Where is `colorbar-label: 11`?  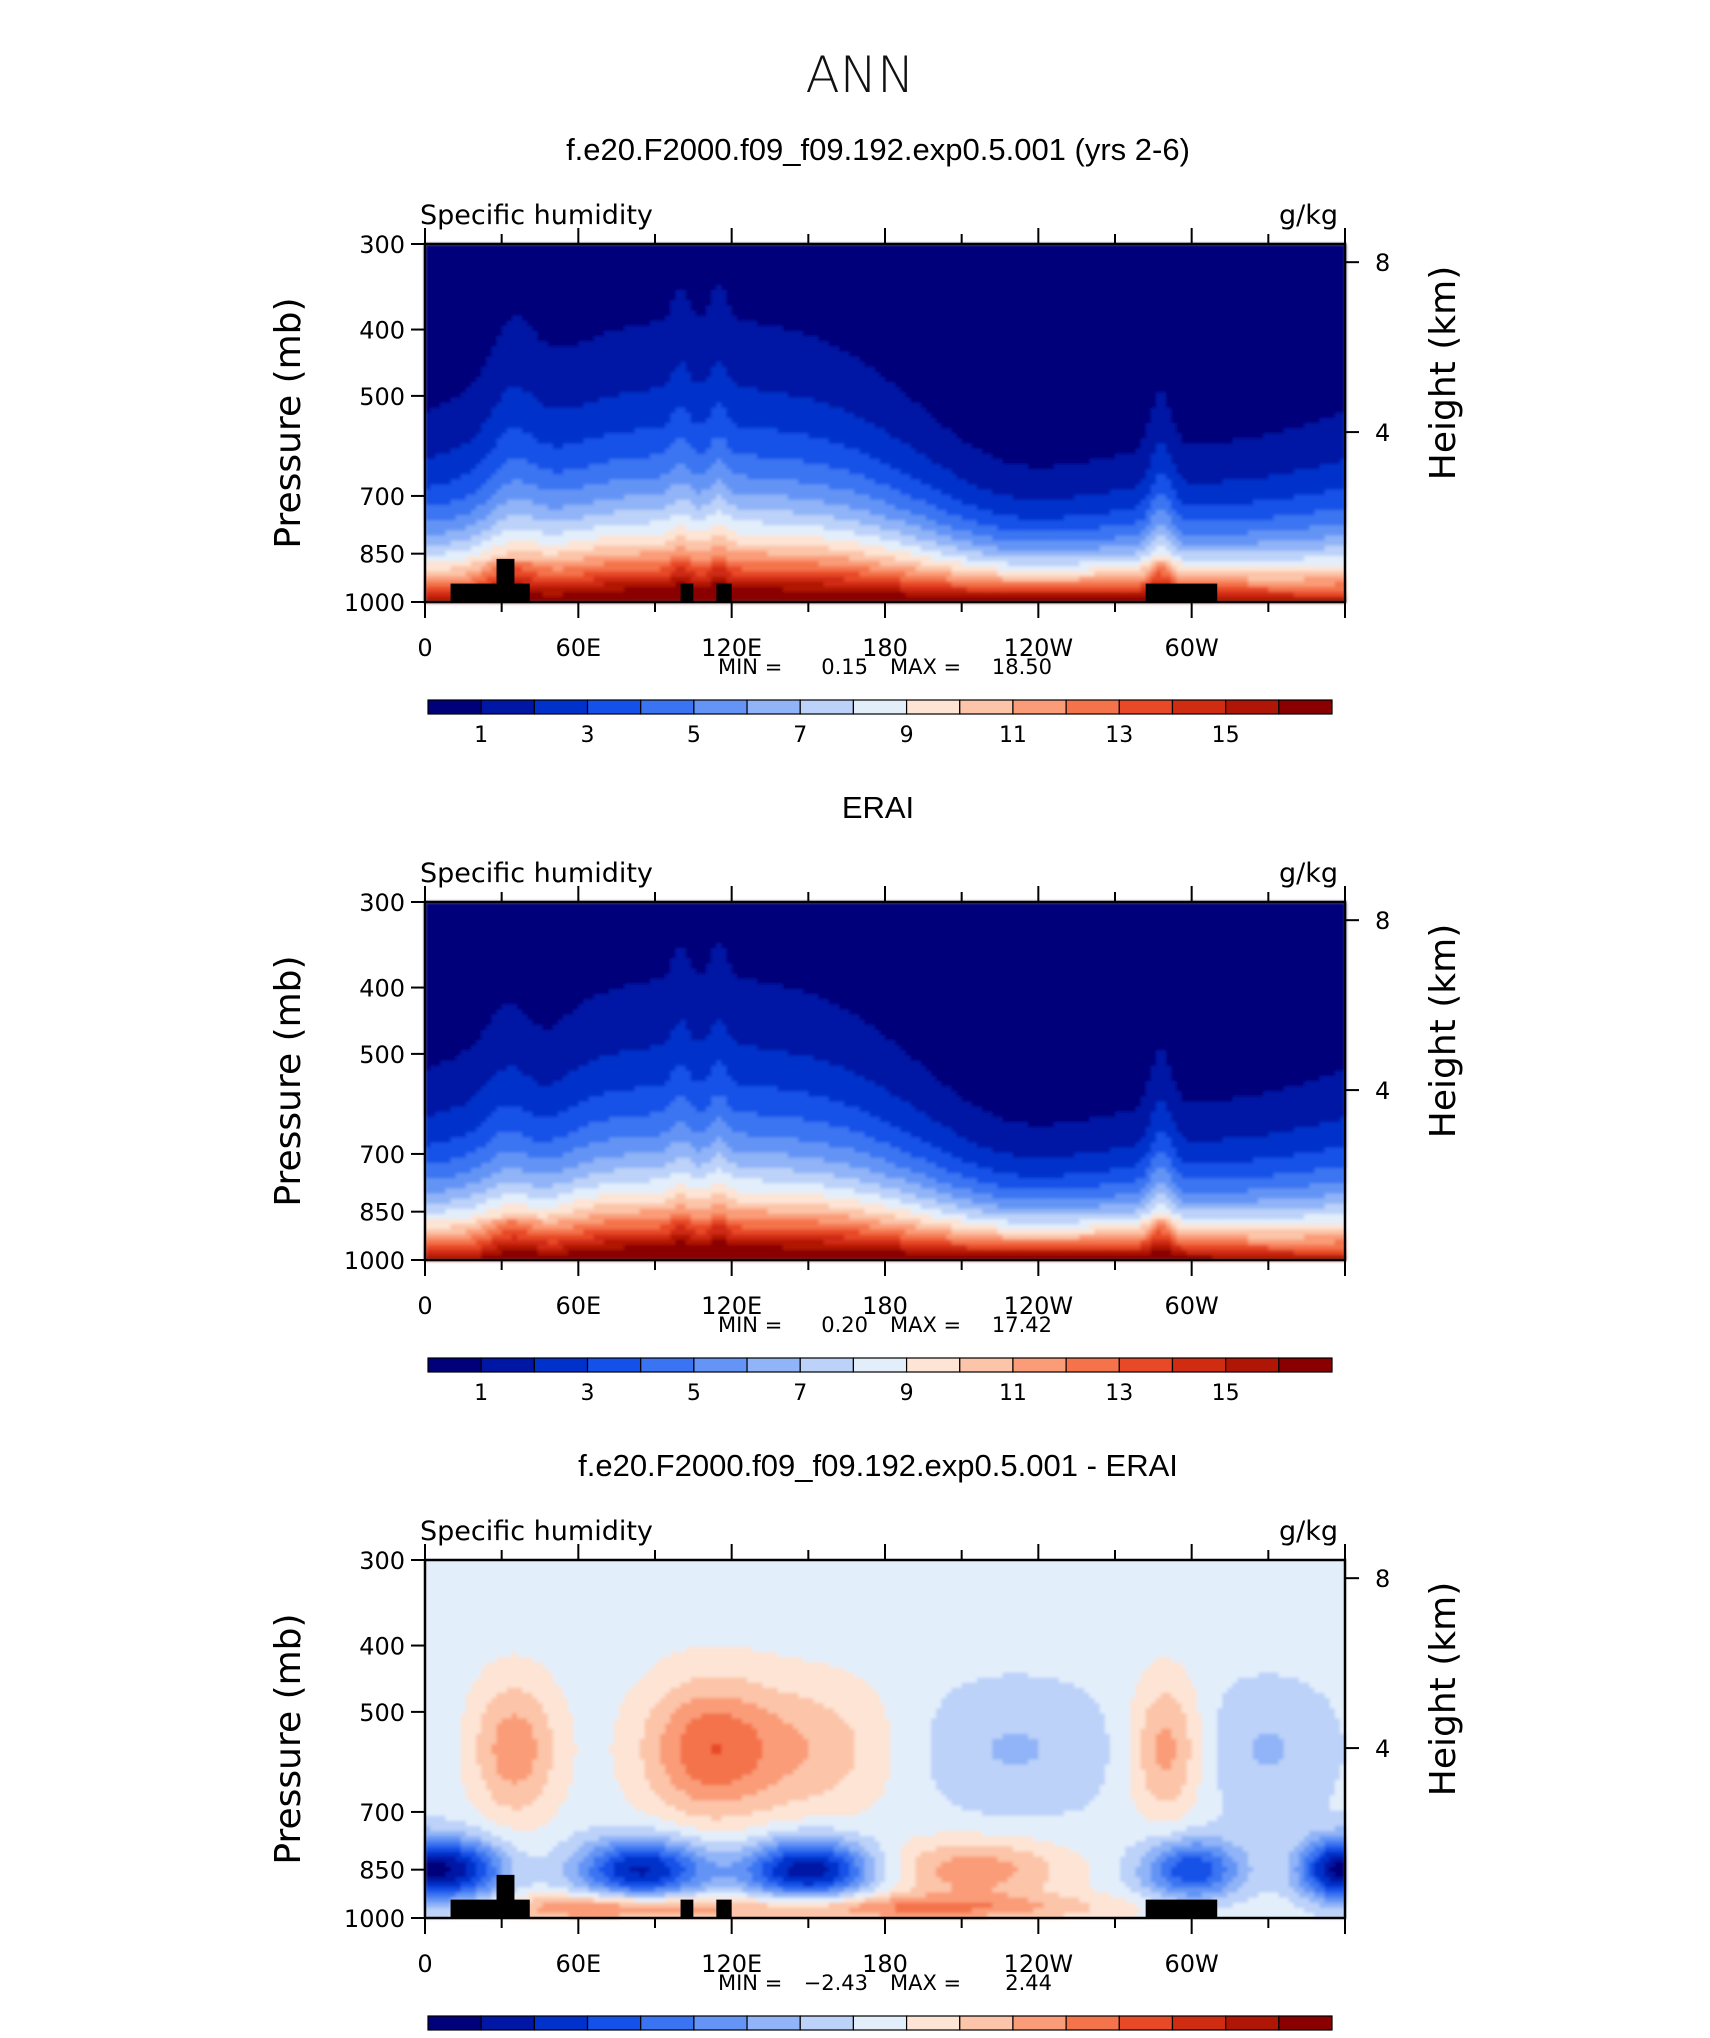 colorbar-label: 11 is located at coordinates (1013, 735).